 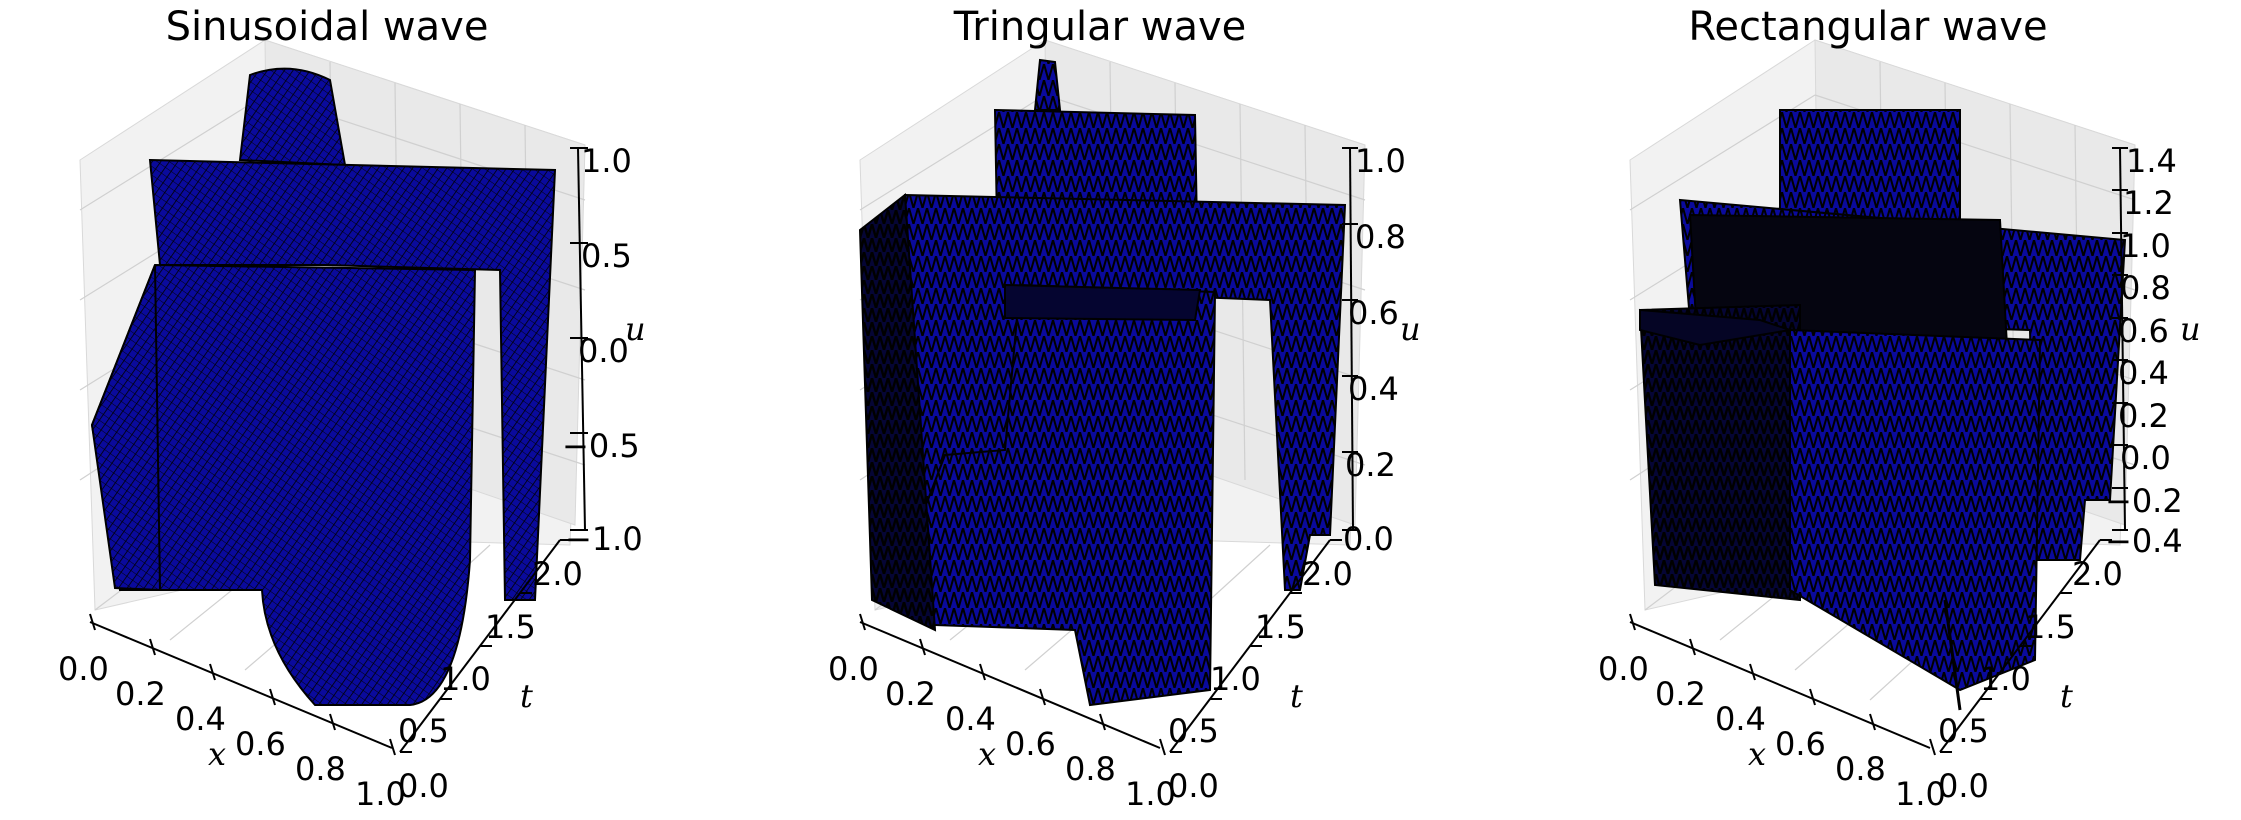 I want to click on u-tick: −0.4, so click(x=2144, y=541).